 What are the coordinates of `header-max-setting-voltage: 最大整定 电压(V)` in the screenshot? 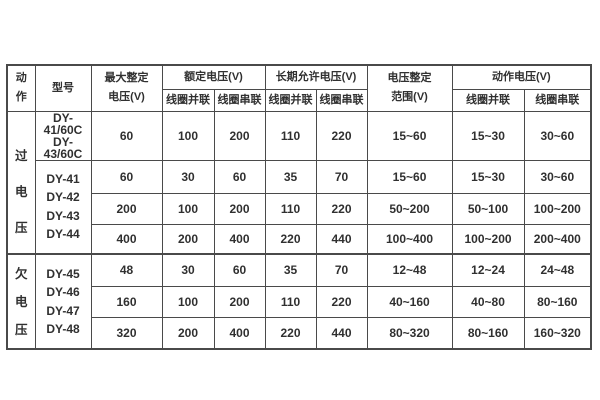 It's located at (126, 88).